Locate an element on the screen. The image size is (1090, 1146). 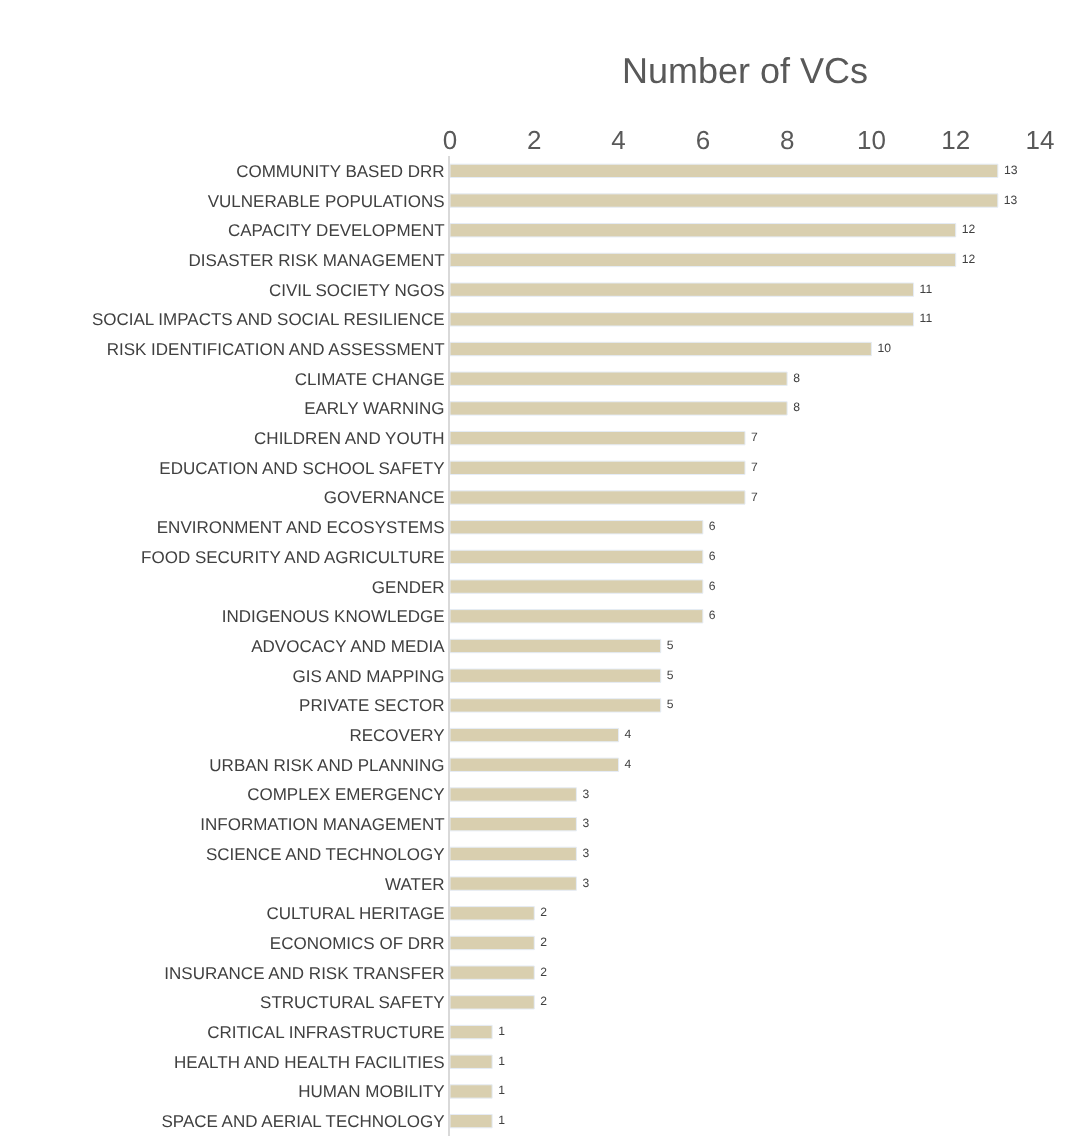
x-tick-label: 10 is located at coordinates (871, 139).